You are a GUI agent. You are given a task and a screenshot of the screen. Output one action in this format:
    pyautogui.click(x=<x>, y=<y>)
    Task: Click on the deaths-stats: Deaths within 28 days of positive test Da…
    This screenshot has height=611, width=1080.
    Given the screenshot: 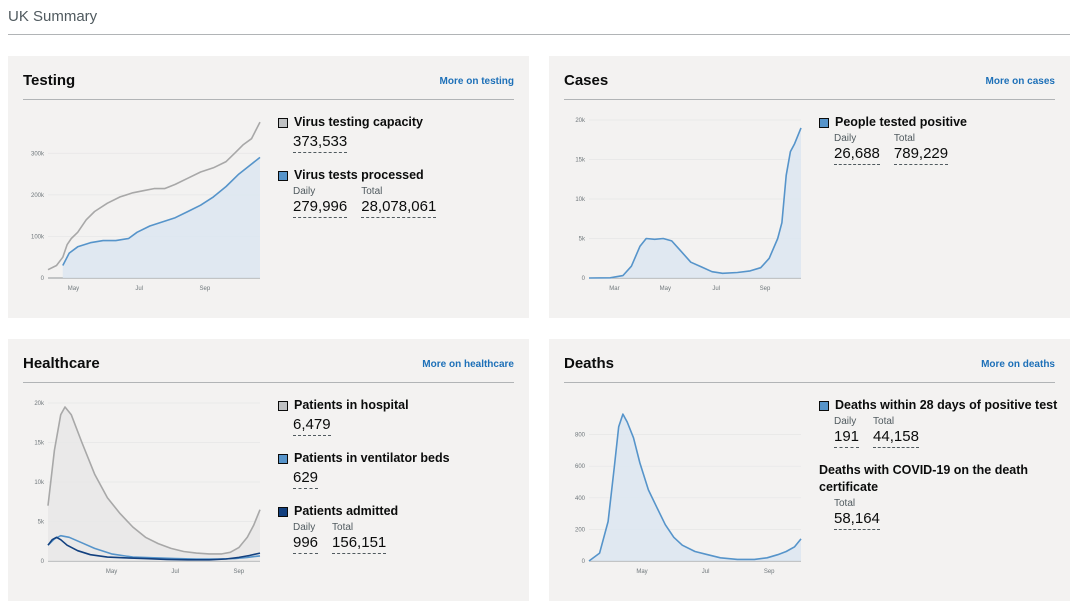 What is the action you would take?
    pyautogui.click(x=939, y=470)
    